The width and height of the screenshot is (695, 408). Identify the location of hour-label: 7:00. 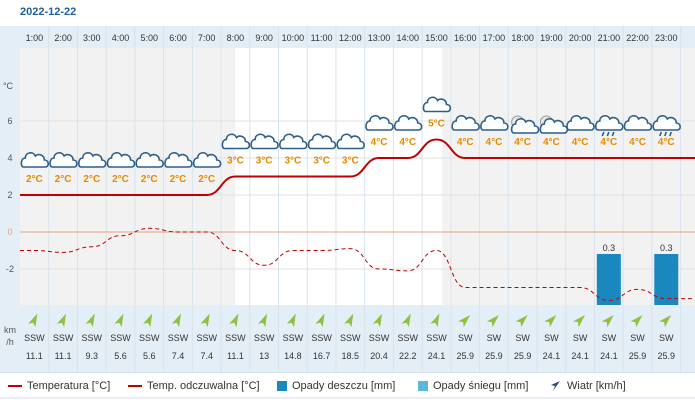
(207, 38).